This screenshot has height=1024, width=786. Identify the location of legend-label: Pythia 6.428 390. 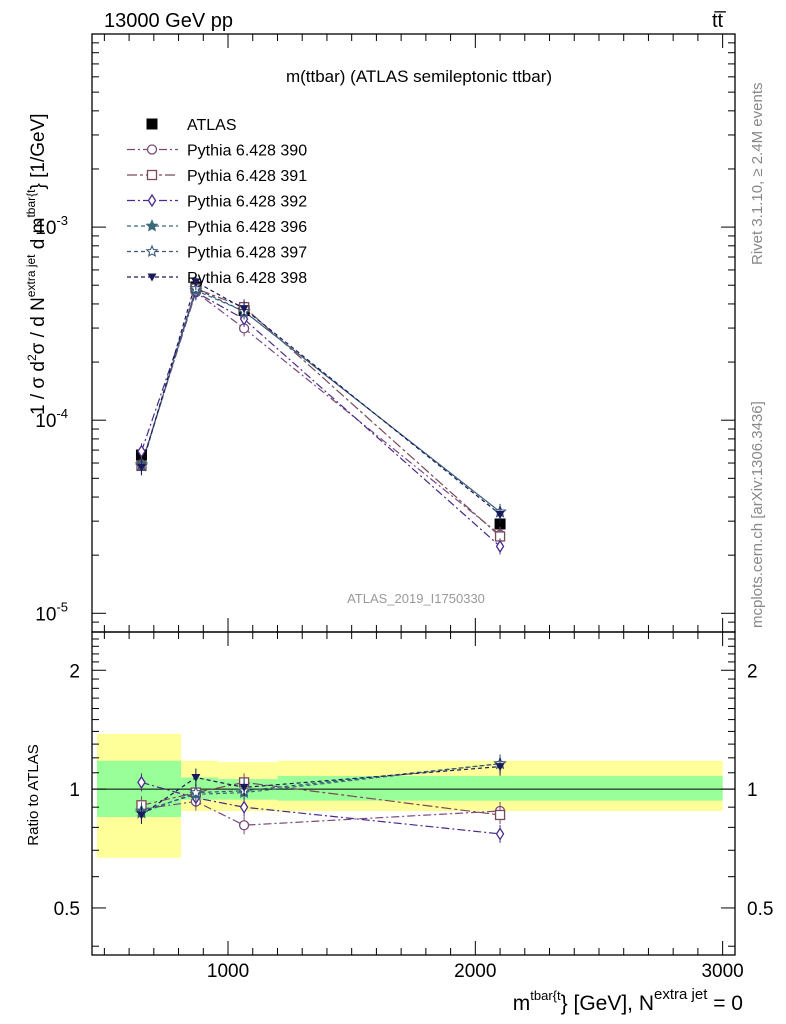
(247, 151).